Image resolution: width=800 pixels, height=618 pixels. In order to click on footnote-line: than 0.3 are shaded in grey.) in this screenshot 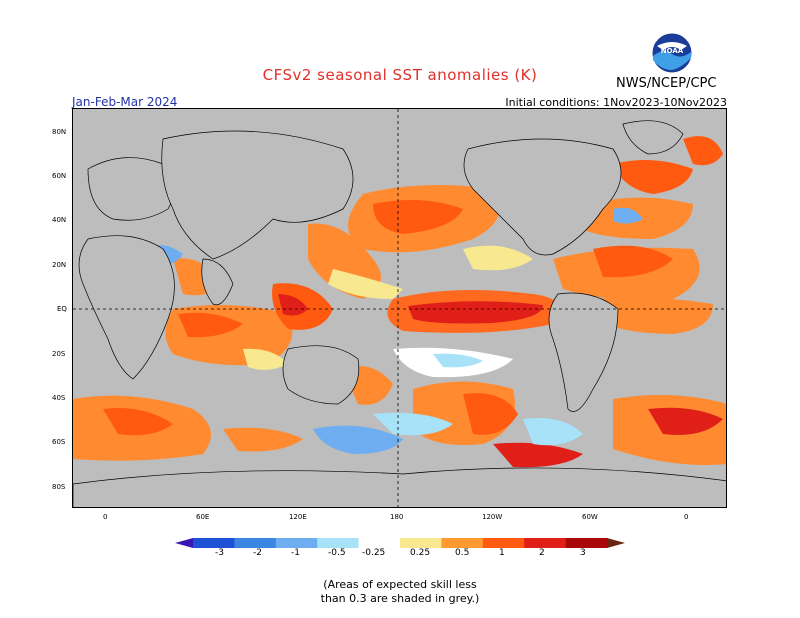, I will do `click(400, 598)`.